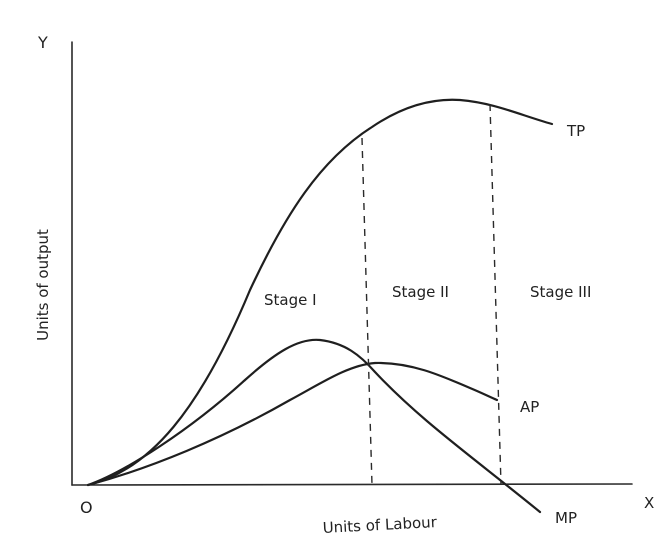 This screenshot has width=662, height=550. I want to click on stage-3-label: Stage III, so click(560, 292).